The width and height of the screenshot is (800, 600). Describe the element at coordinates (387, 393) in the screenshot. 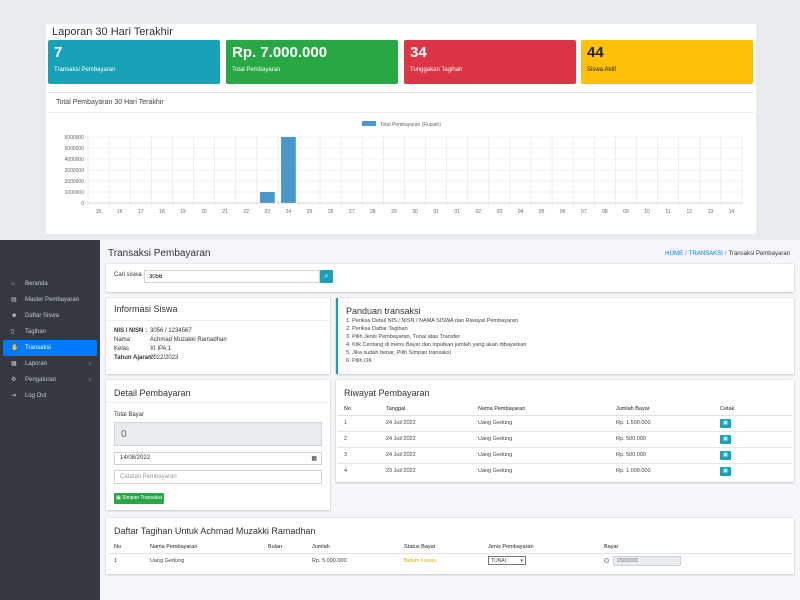

I see `payment-history-title: Riwayat Pembayaran` at that location.